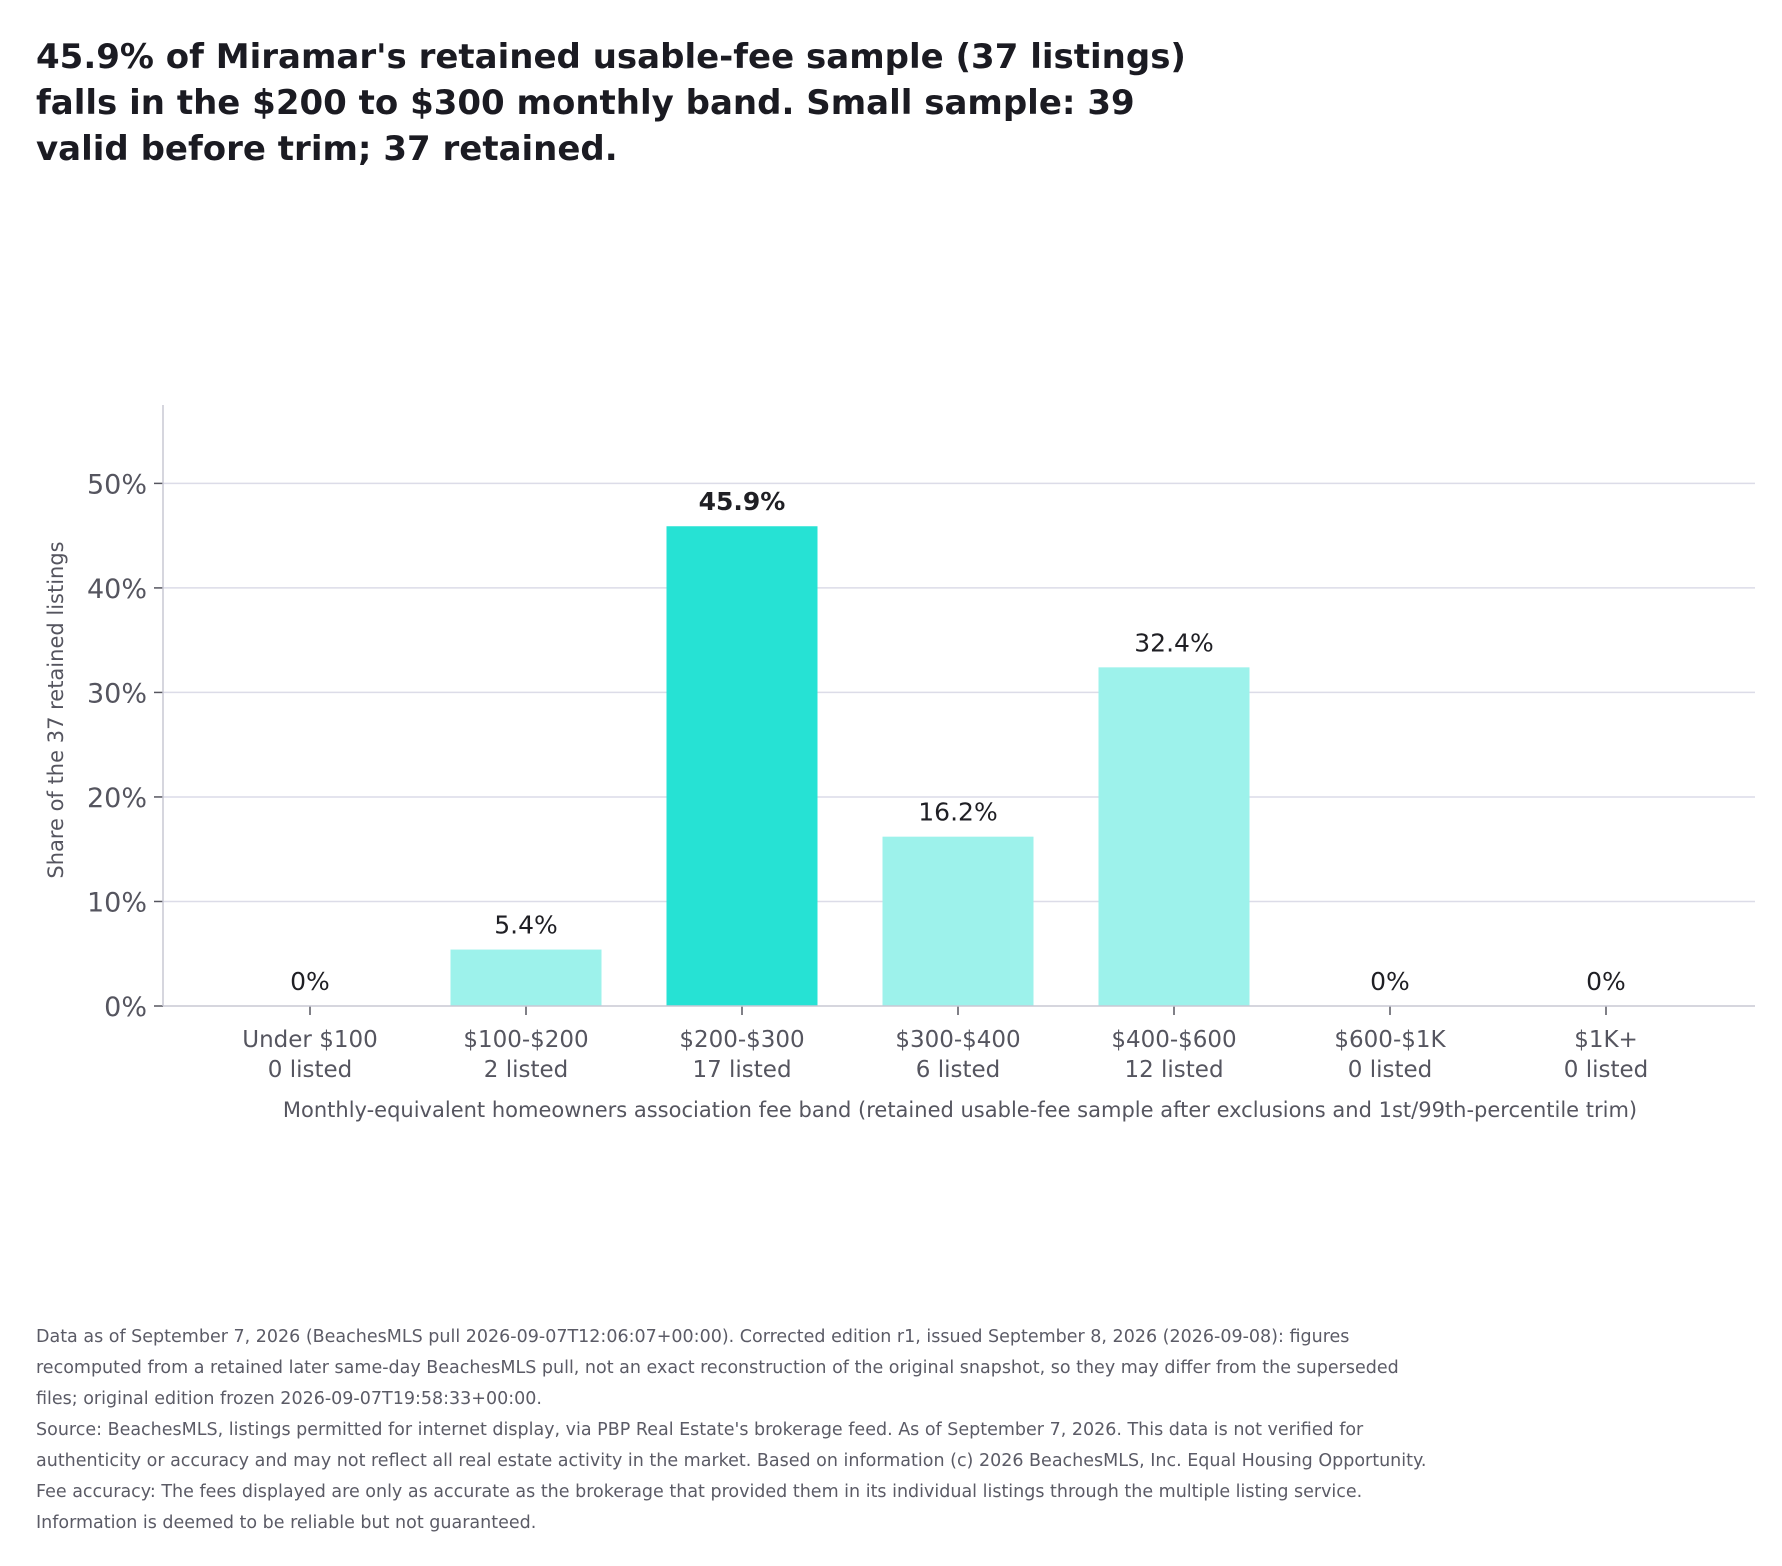 The height and width of the screenshot is (1566, 1782). What do you see at coordinates (741, 1040) in the screenshot?
I see `x-tick-label: $200-$300` at bounding box center [741, 1040].